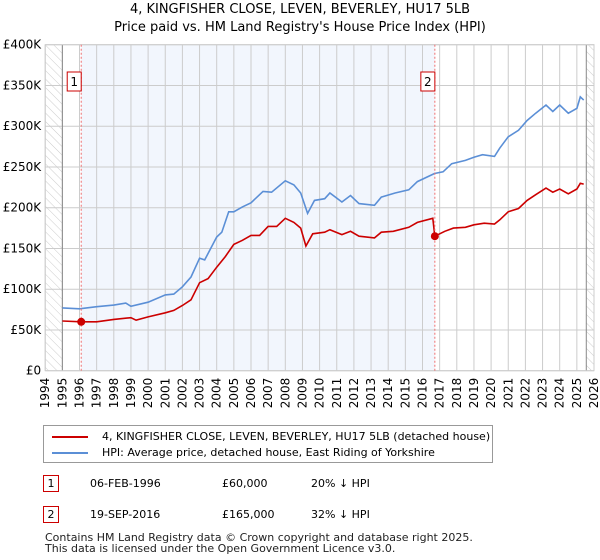 The image size is (600, 560). Describe the element at coordinates (268, 393) in the screenshot. I see `x-tick-label: 2007` at that location.